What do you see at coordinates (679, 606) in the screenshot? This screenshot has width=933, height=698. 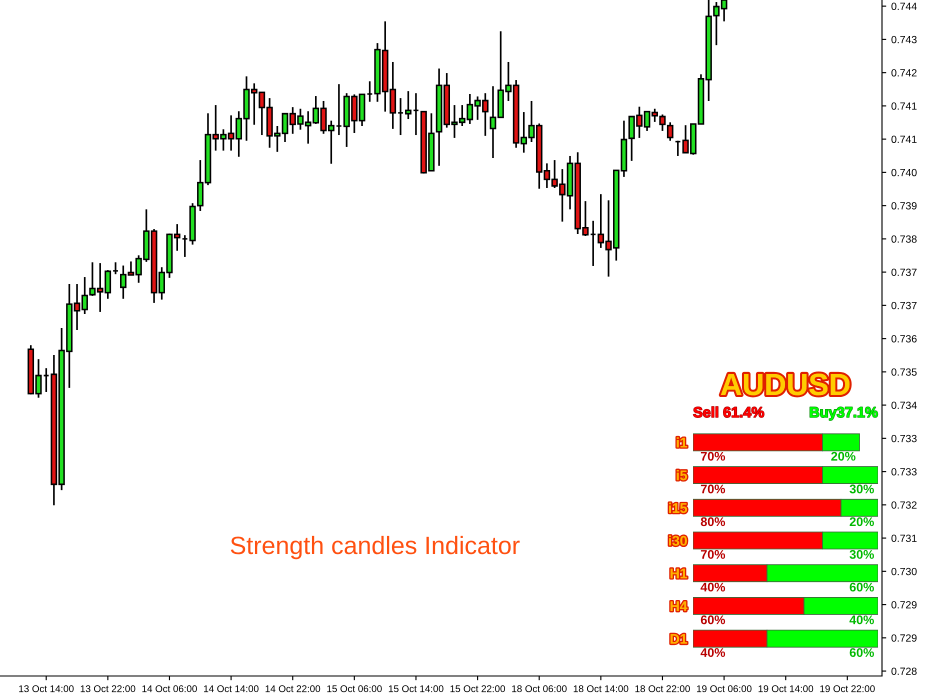 I see `y-tick-label: H4` at bounding box center [679, 606].